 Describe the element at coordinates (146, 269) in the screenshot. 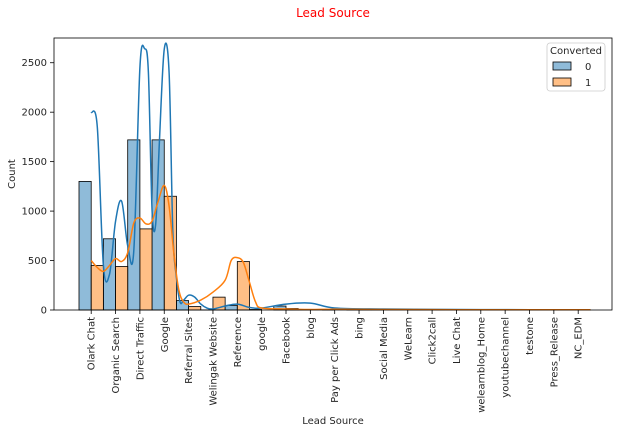

I see `bar-1-direct-traffic` at that location.